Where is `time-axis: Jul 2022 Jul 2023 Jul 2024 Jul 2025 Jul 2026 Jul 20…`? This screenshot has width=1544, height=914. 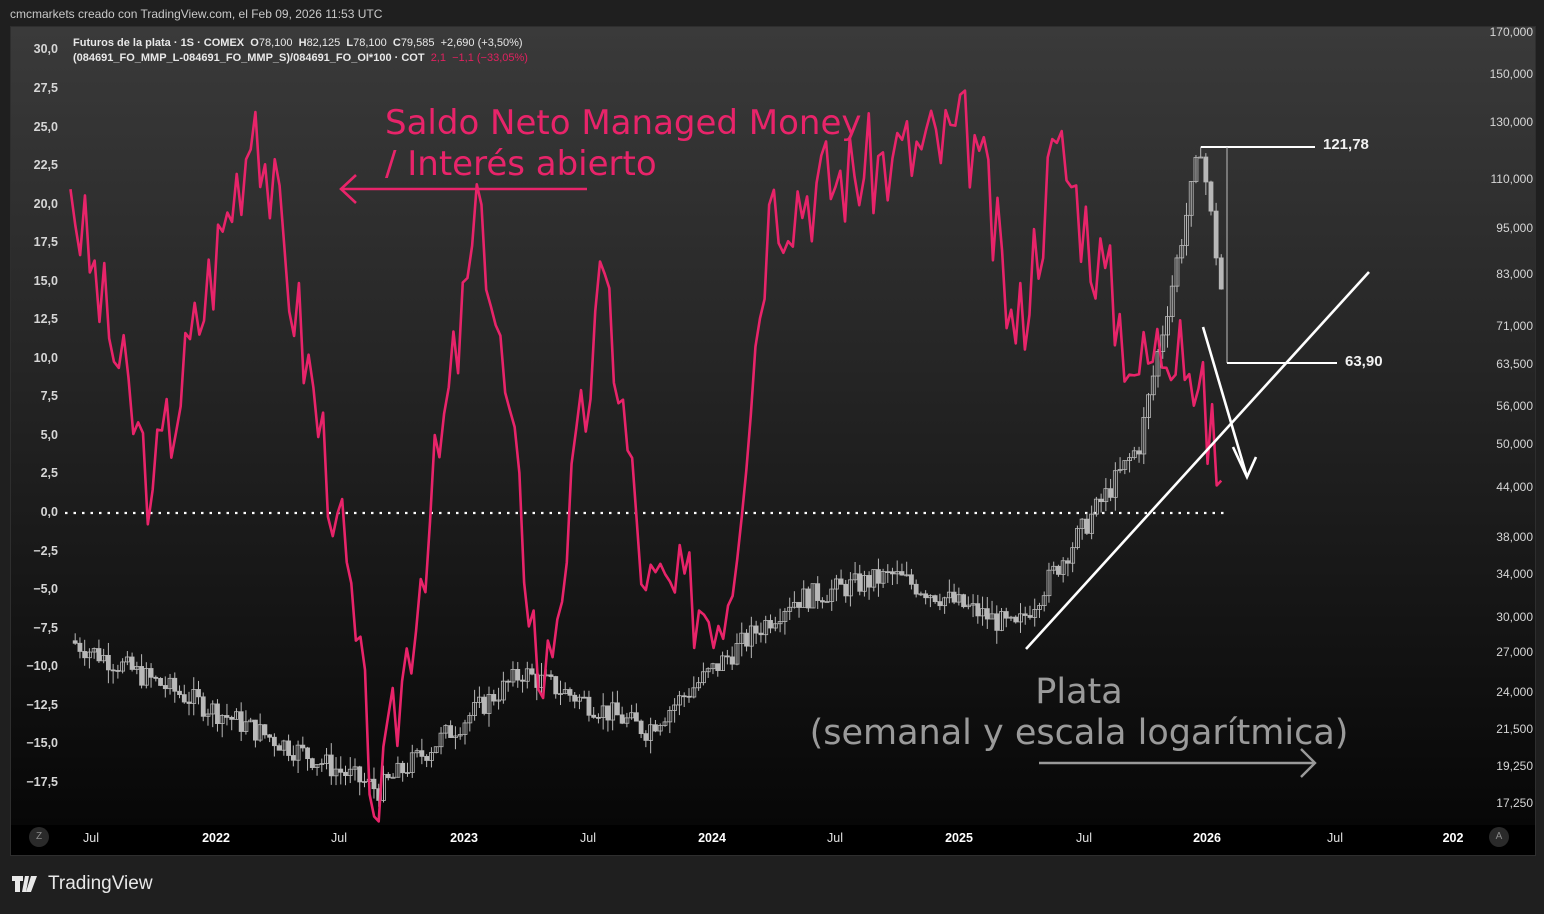 time-axis: Jul 2022 Jul 2023 Jul 2024 Jul 2025 Jul 2026 Jul 20… is located at coordinates (773, 840).